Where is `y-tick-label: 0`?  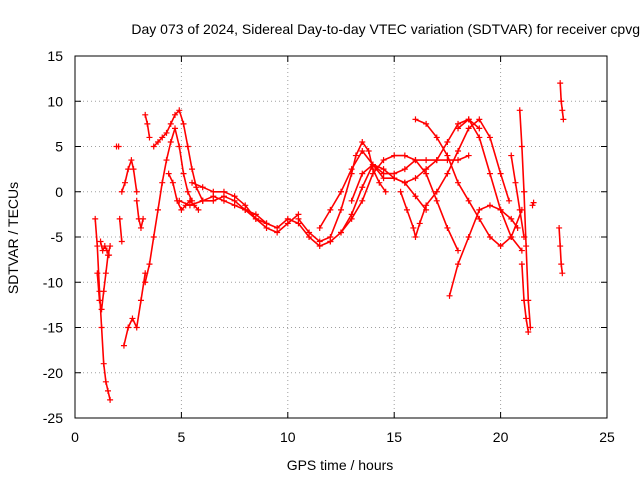 y-tick-label: 0 is located at coordinates (59, 192).